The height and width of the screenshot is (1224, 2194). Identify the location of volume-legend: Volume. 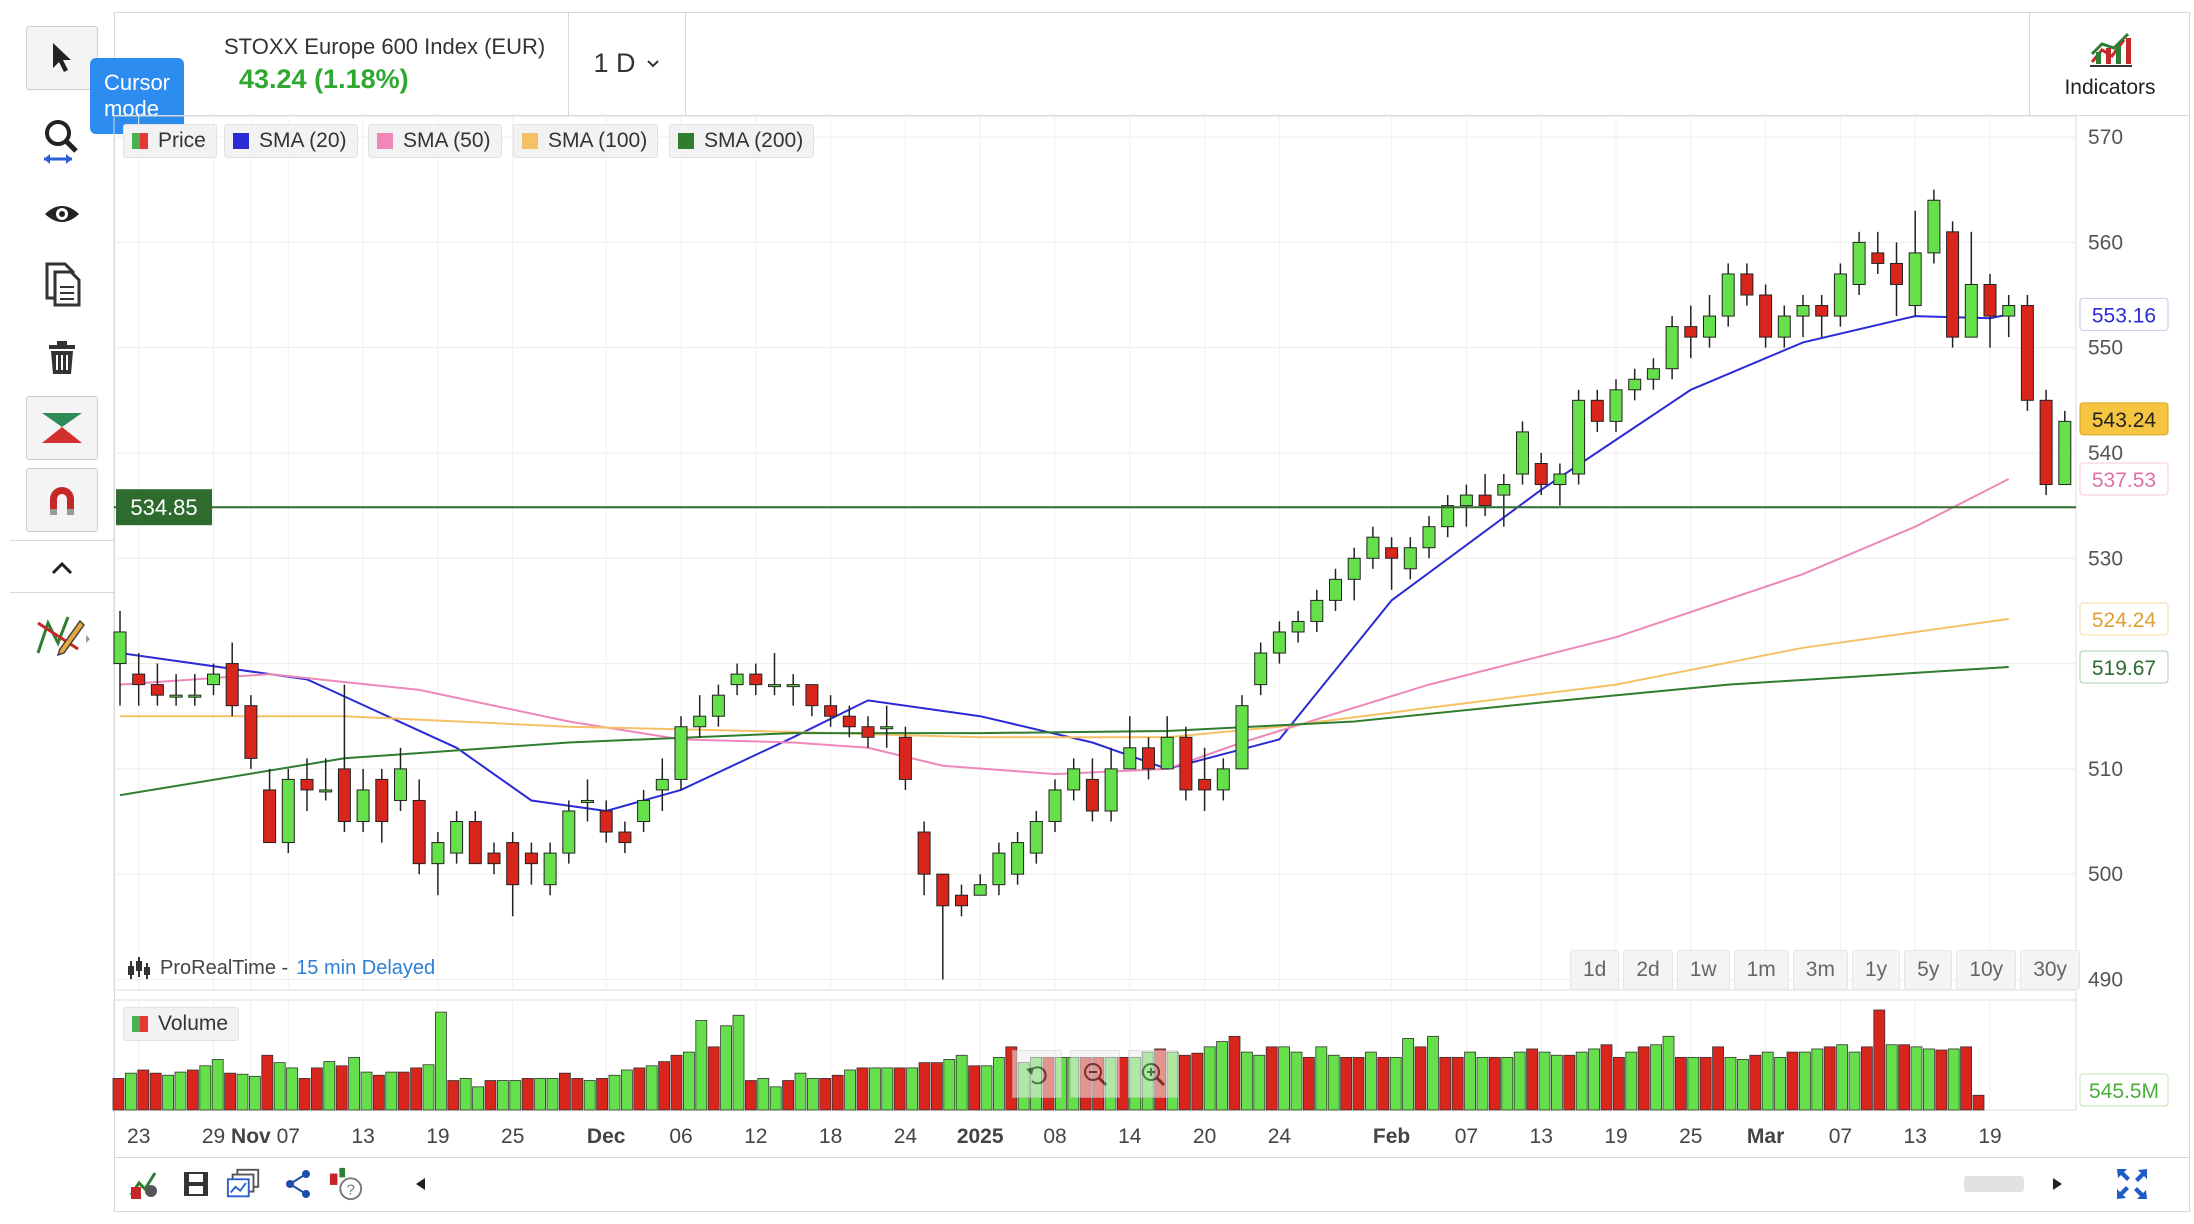
(181, 1024).